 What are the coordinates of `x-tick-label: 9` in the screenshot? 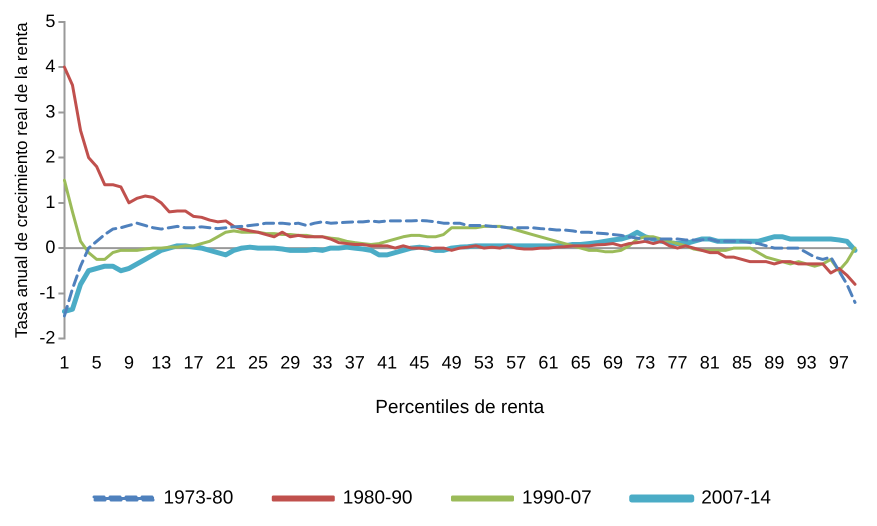 It's located at (129, 362).